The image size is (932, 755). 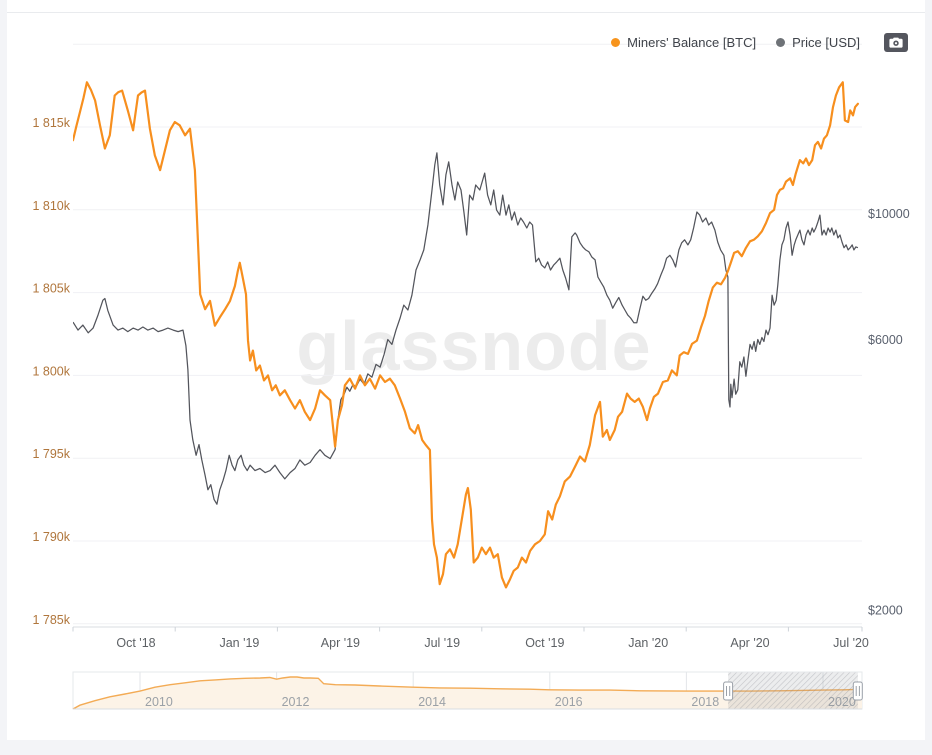 I want to click on navigator-right-handle, so click(x=857, y=691).